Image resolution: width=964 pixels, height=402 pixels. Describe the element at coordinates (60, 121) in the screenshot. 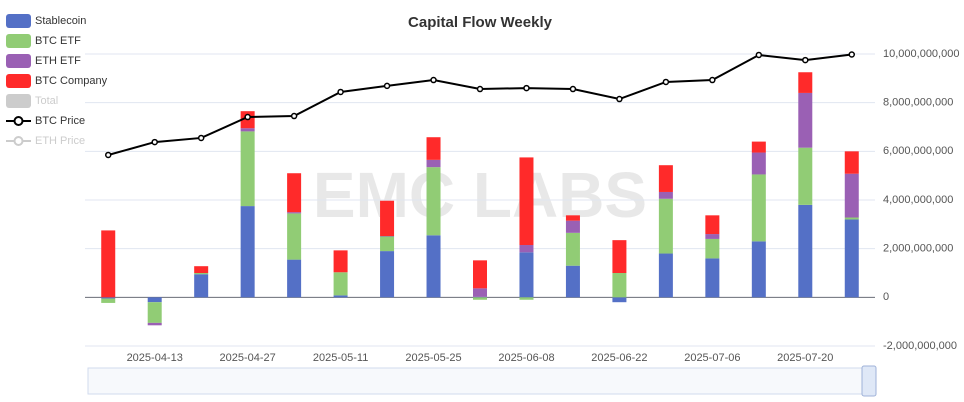

I see `legend-label: BTC Price` at that location.